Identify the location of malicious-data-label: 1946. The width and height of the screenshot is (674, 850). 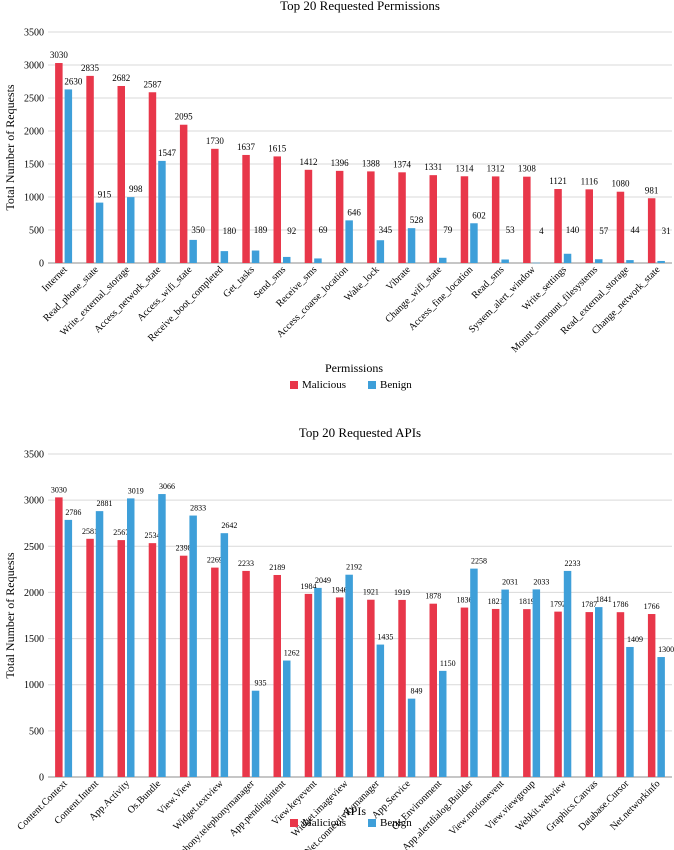
(340, 589).